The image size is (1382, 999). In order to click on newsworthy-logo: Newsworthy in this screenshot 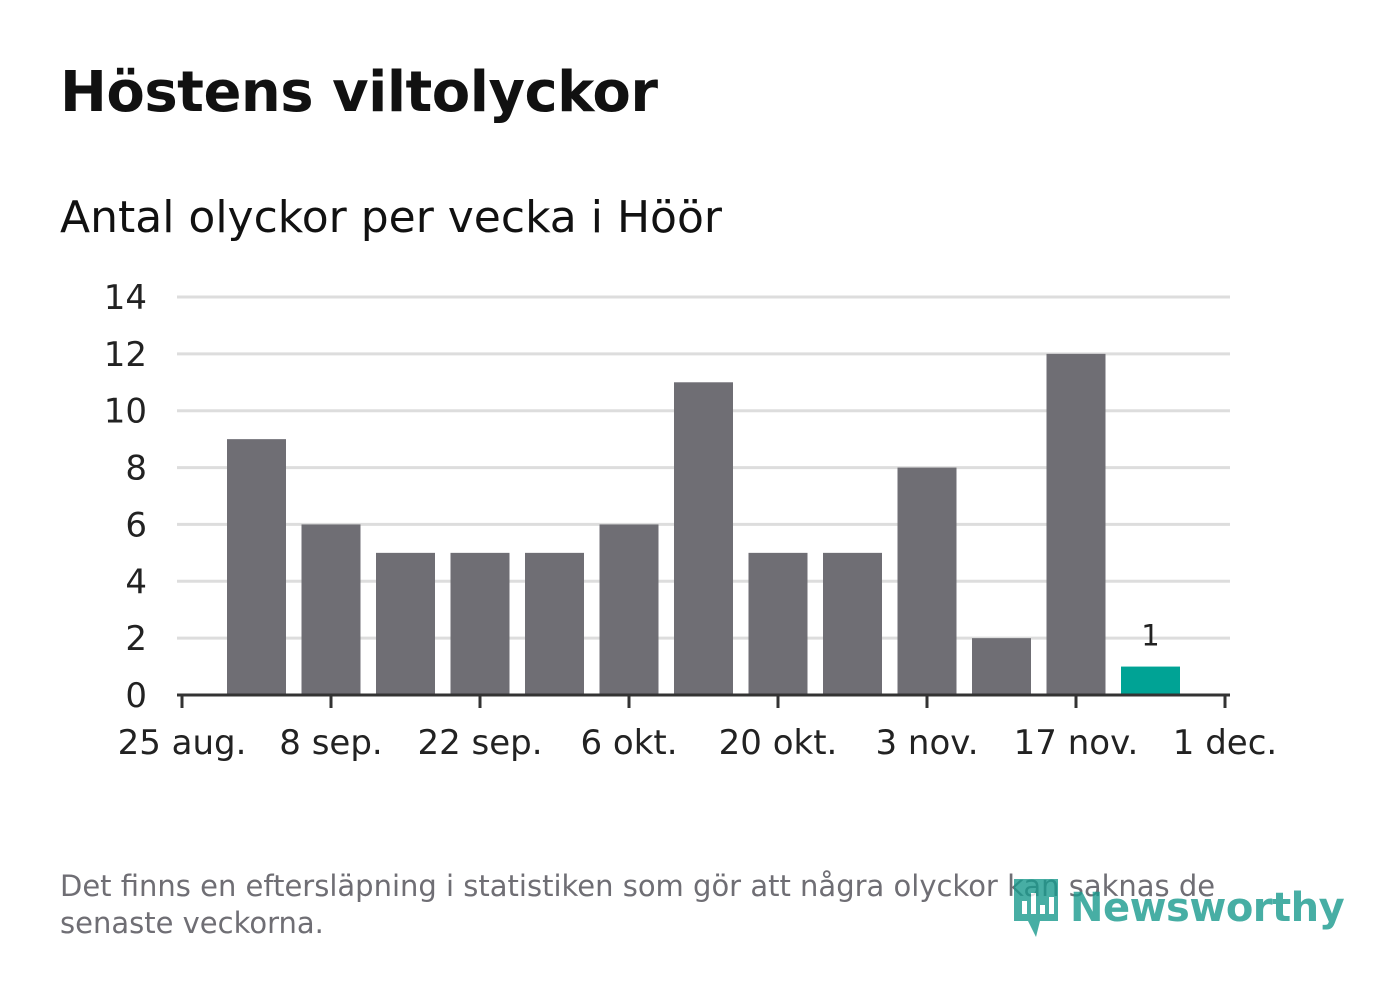, I will do `click(1177, 908)`.